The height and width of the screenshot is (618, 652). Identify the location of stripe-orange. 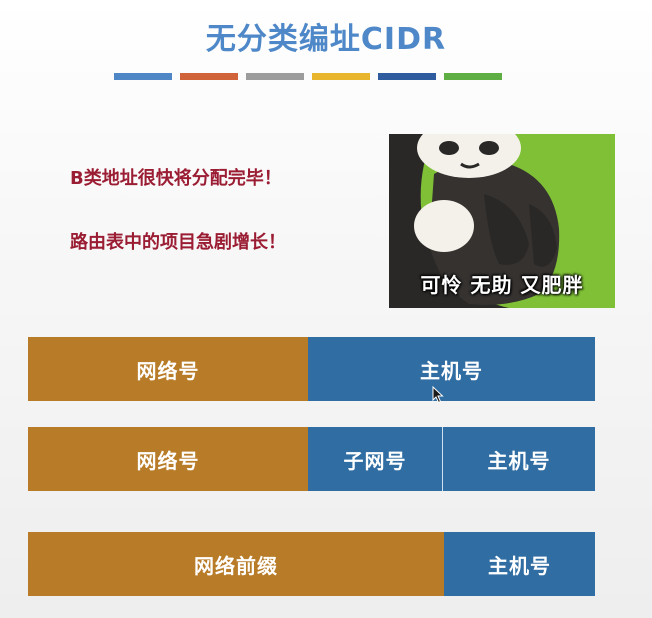
(209, 76).